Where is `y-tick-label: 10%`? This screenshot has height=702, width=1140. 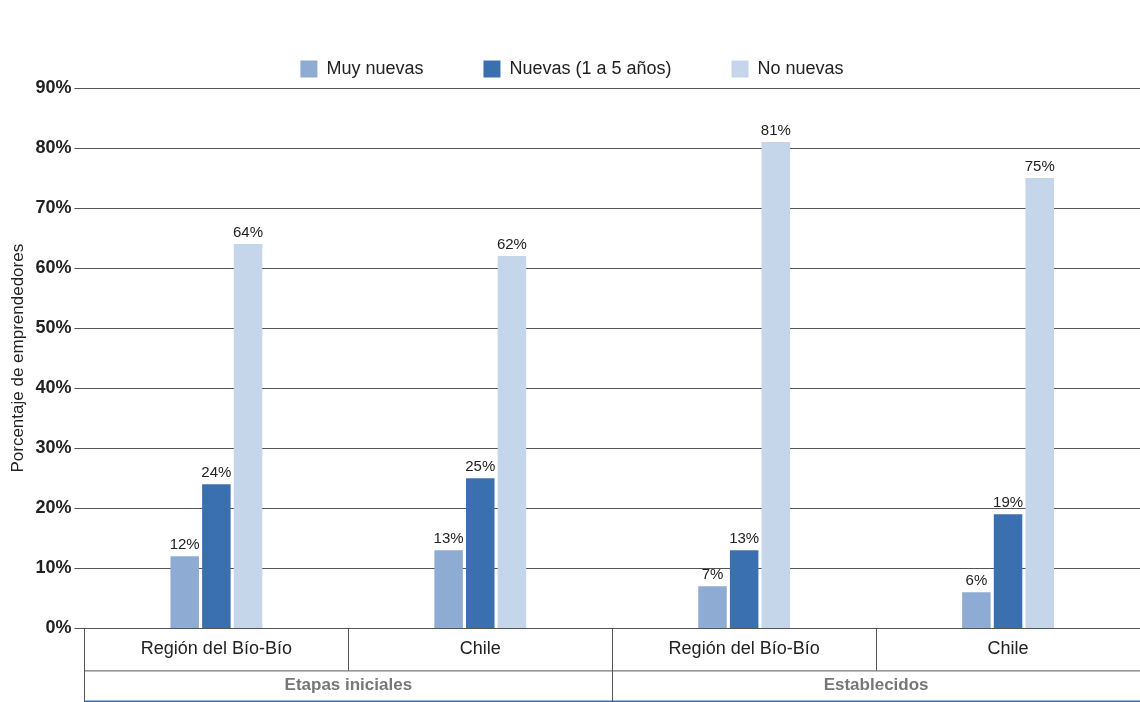 y-tick-label: 10% is located at coordinates (53, 567).